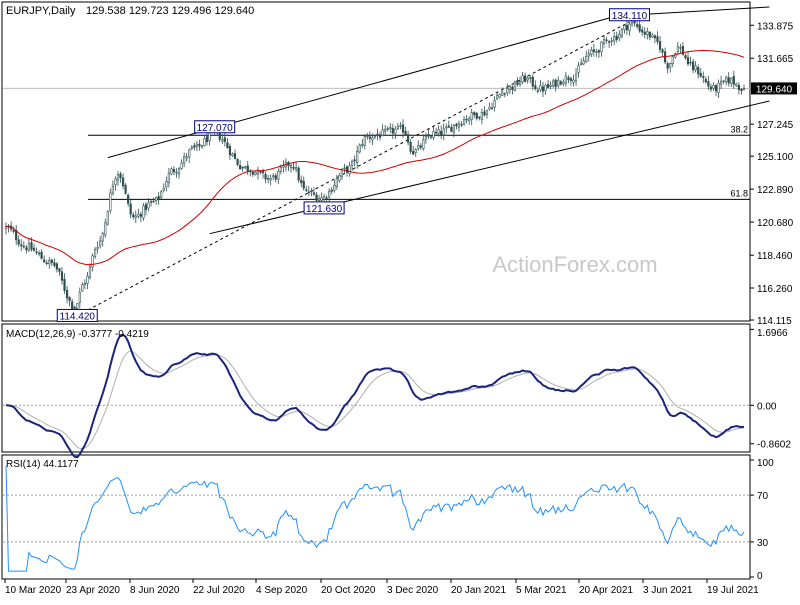 This screenshot has height=605, width=800. I want to click on price-annotation: 114.420, so click(77, 315).